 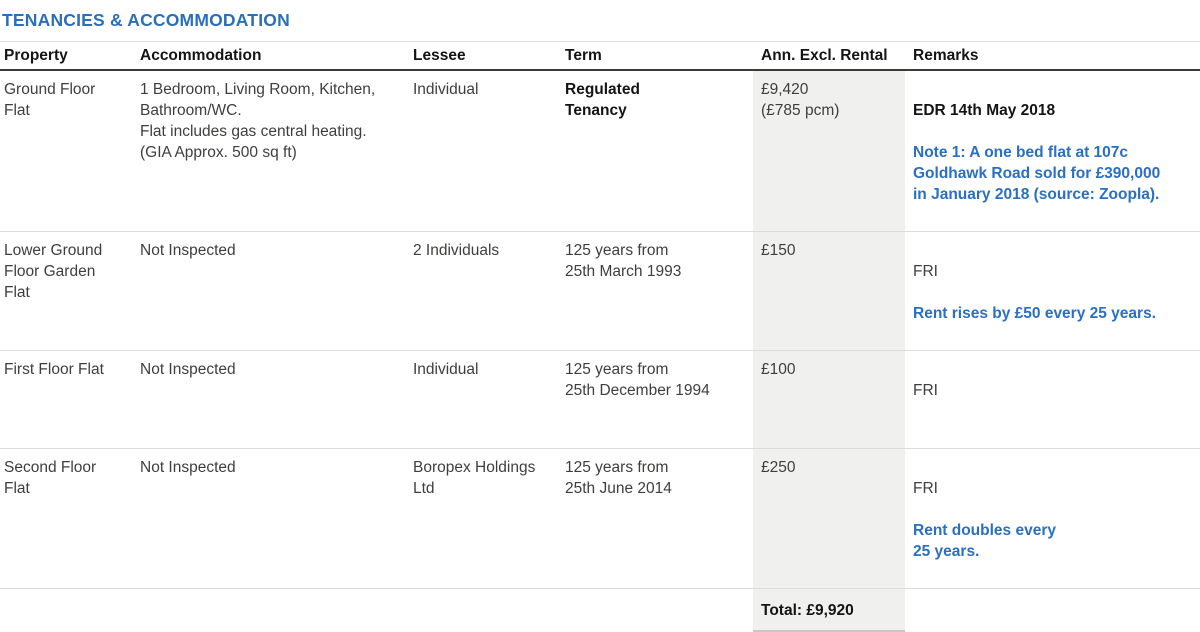 What do you see at coordinates (53, 271) in the screenshot?
I see `cell-property: Lower Ground Floor Garden Flat` at bounding box center [53, 271].